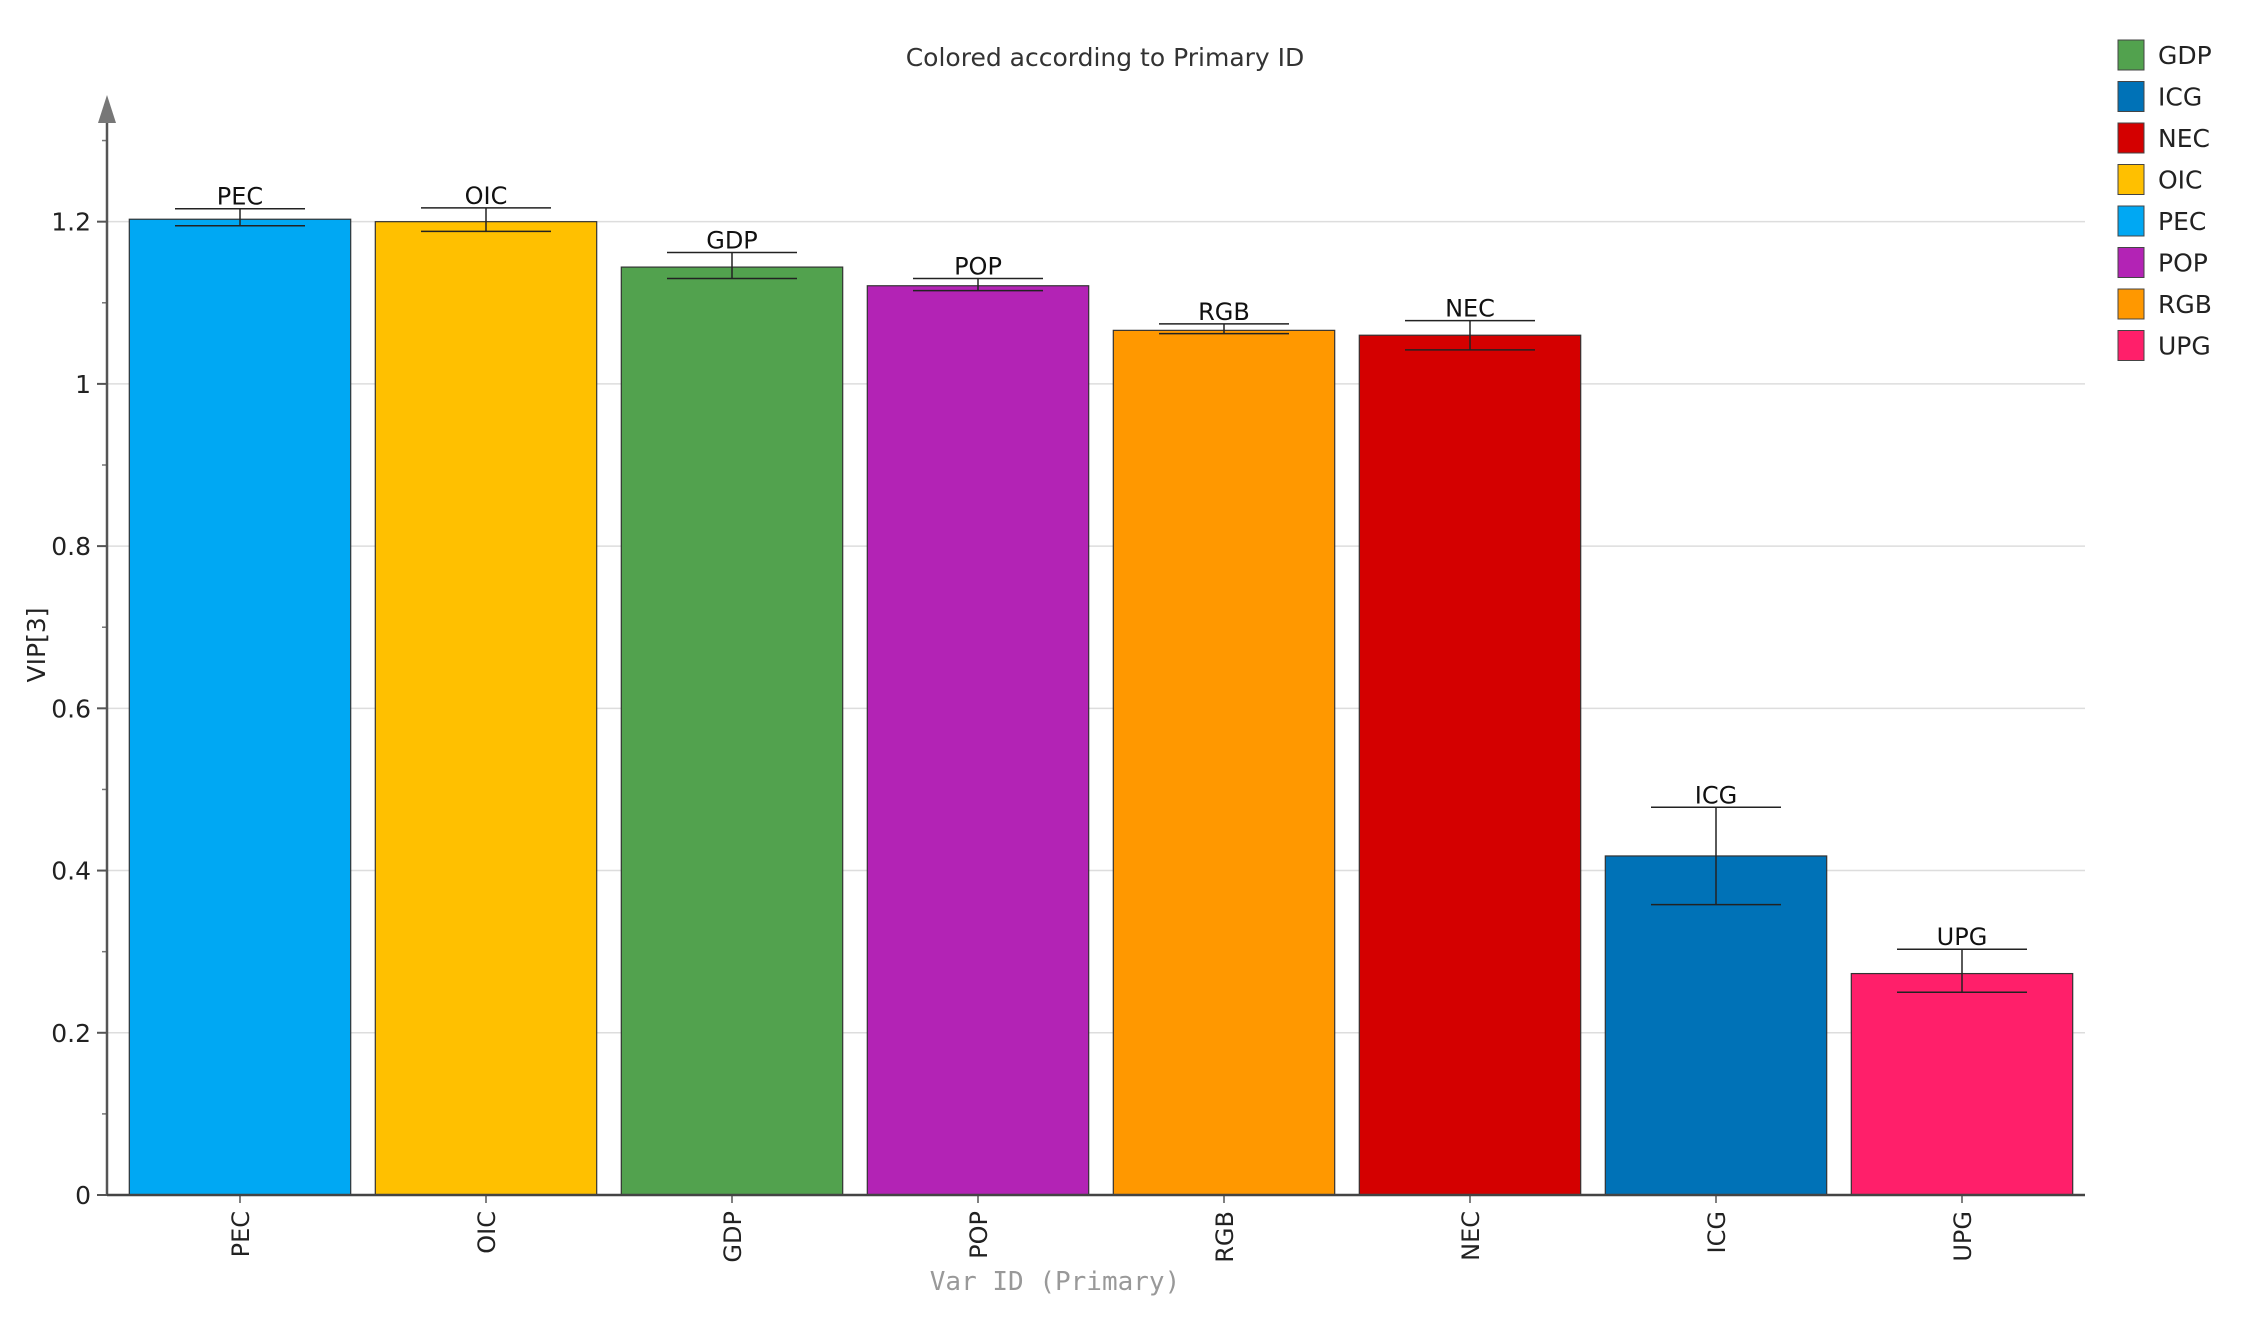 The width and height of the screenshot is (2249, 1332). Describe the element at coordinates (71, 222) in the screenshot. I see `y-tick-label: 1.2` at that location.